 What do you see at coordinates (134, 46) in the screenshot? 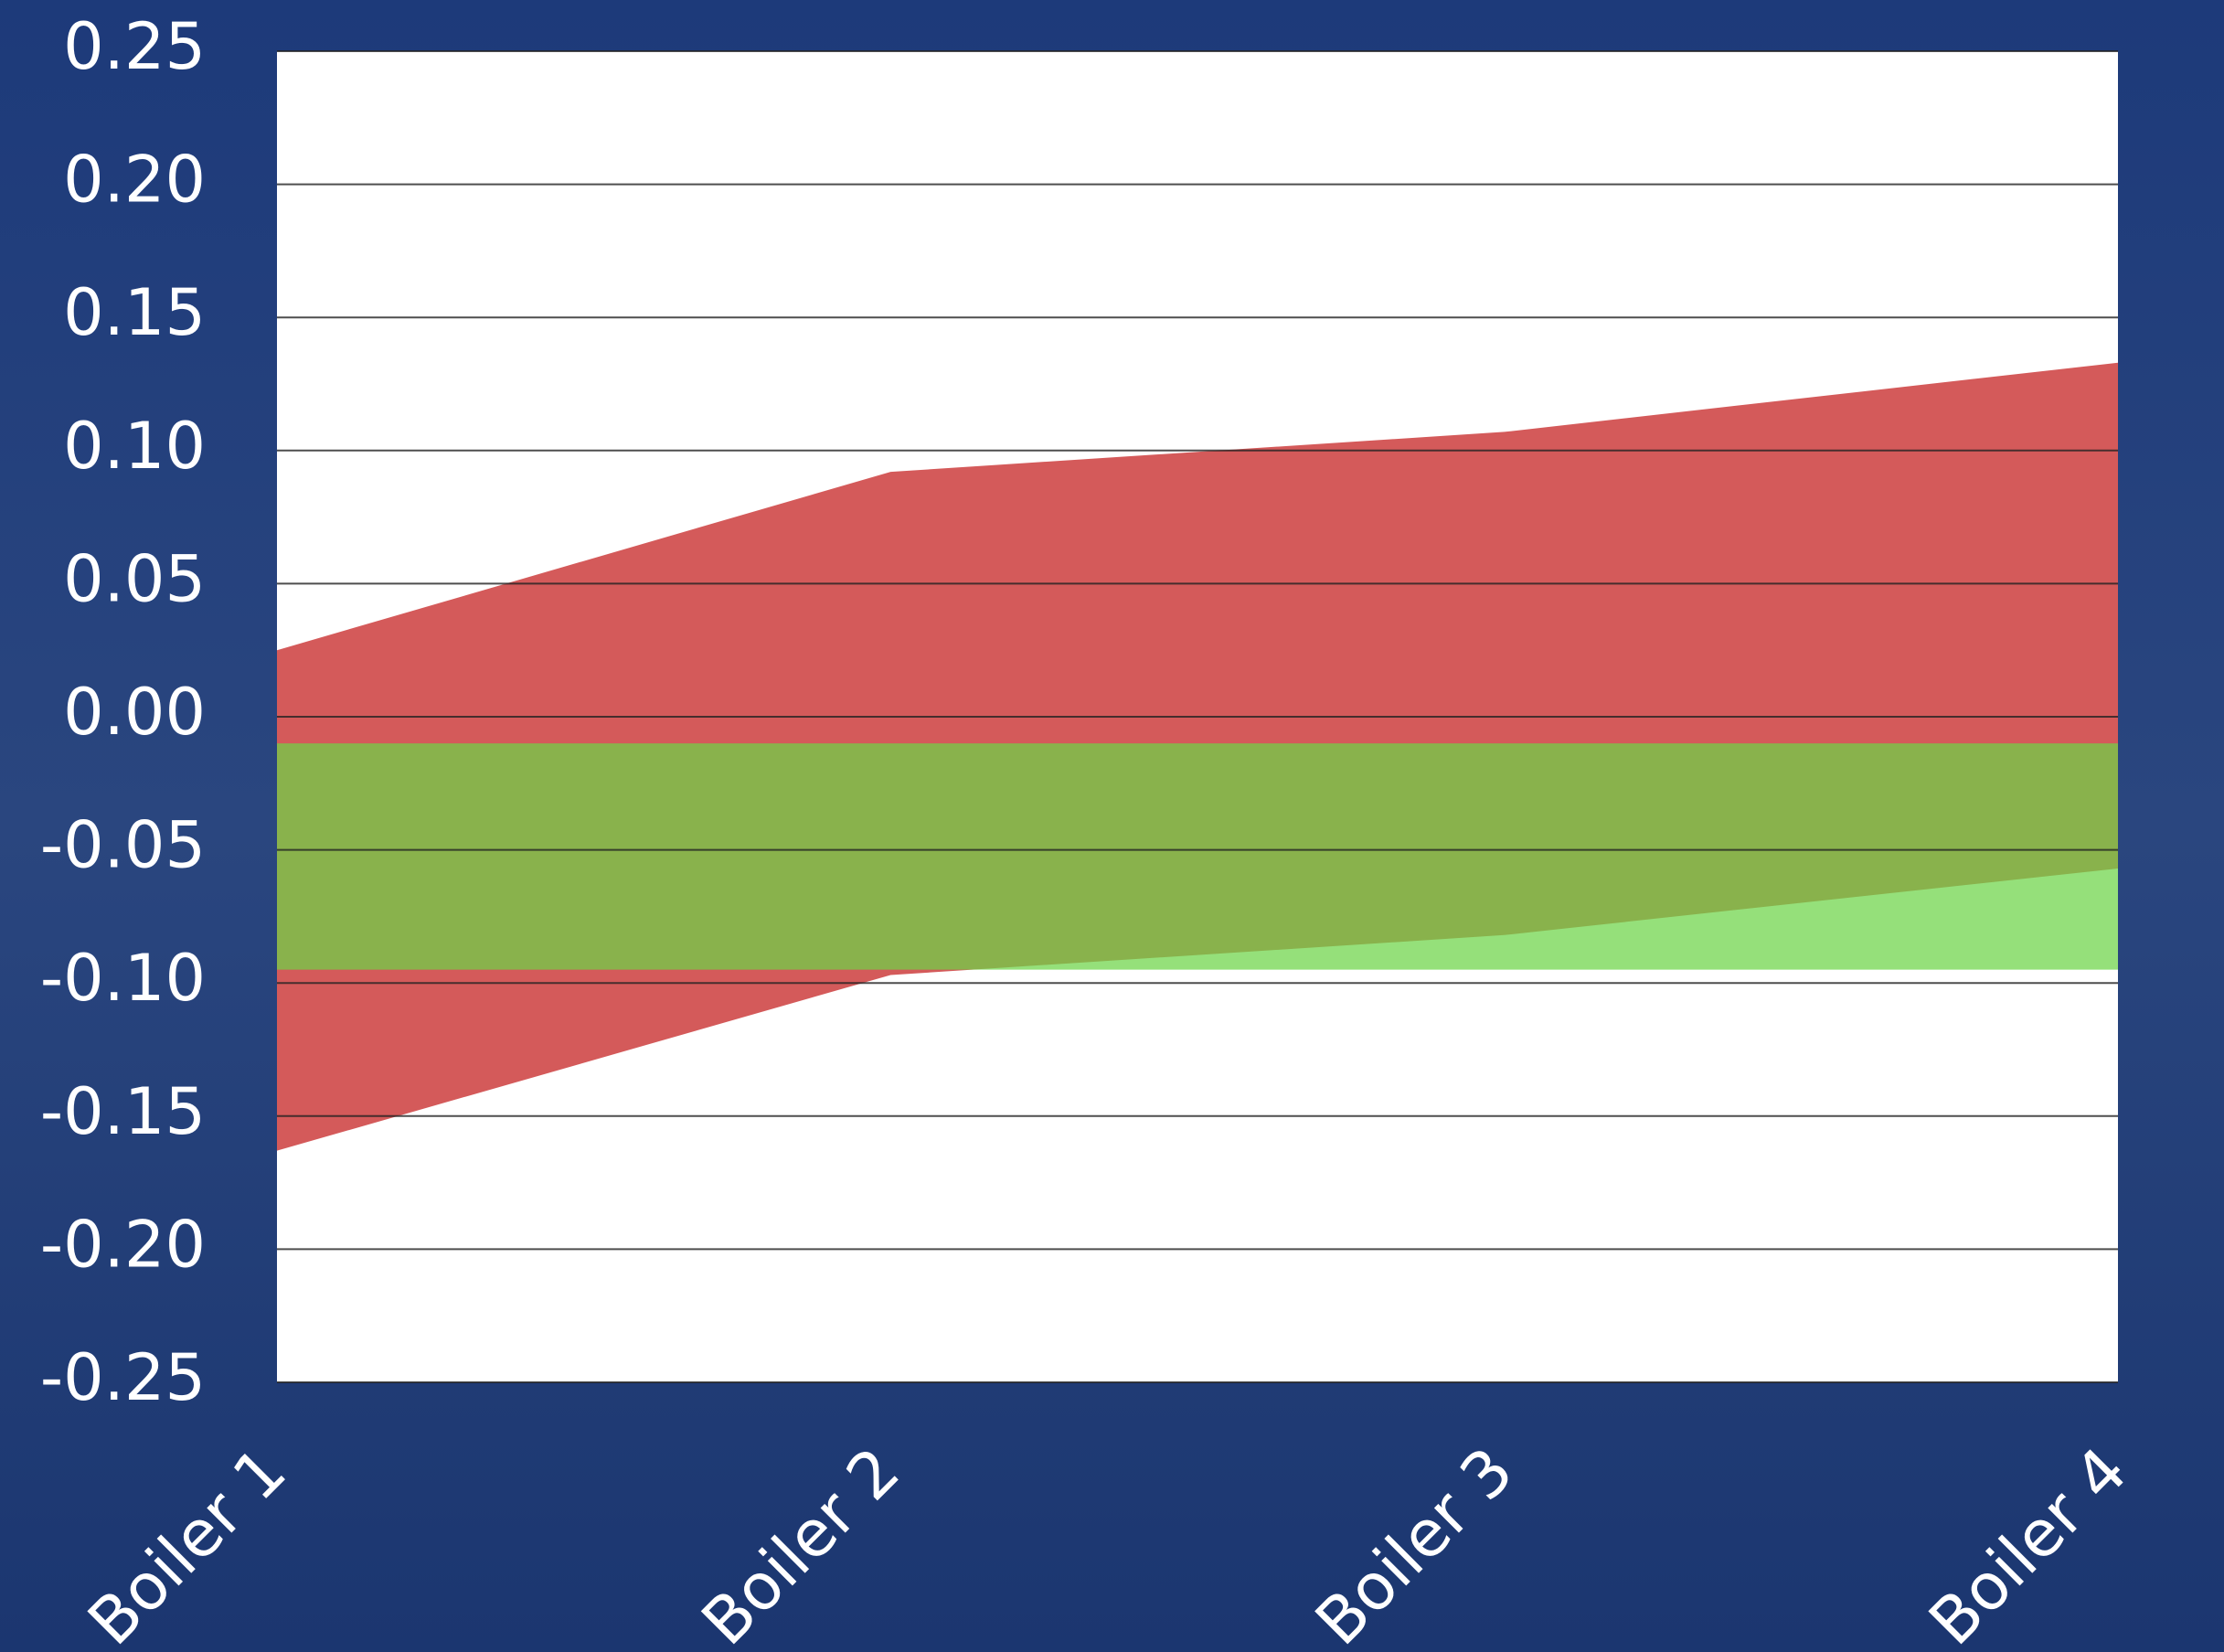
I see `y-tick-label: 0.25` at bounding box center [134, 46].